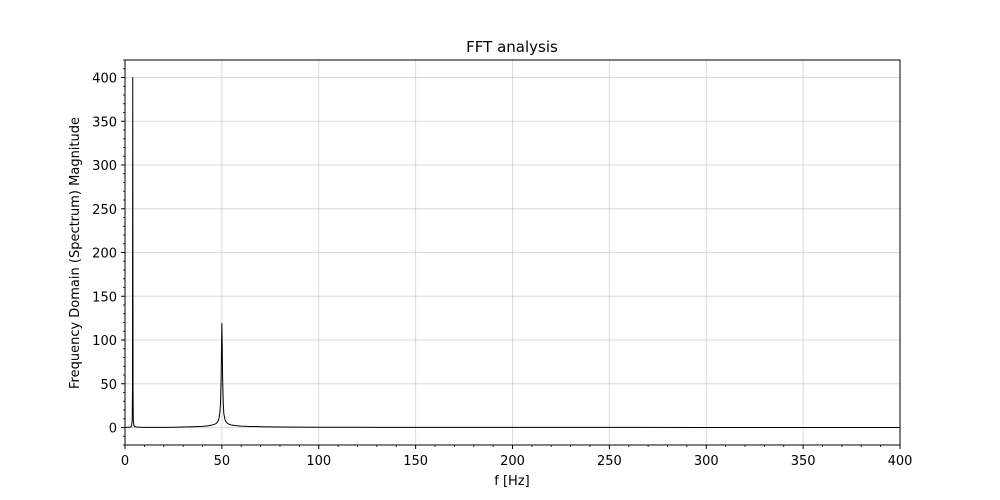  What do you see at coordinates (104, 122) in the screenshot?
I see `y-tick-label: 350` at bounding box center [104, 122].